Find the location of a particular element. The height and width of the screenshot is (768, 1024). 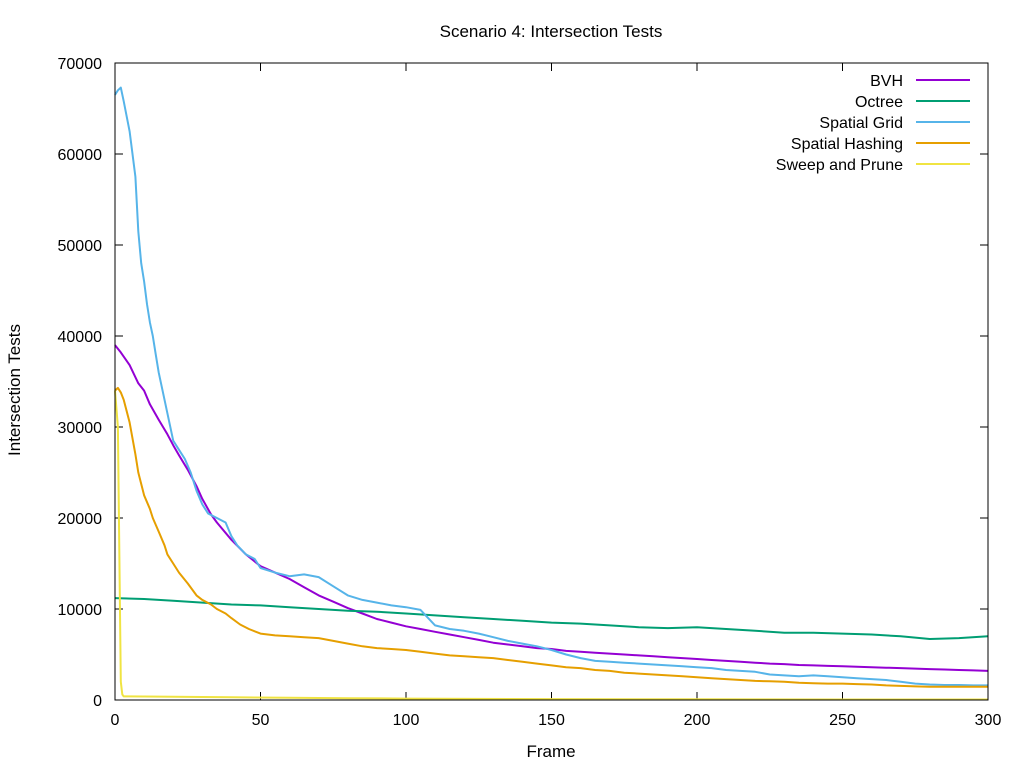

x-tick-label: 200 is located at coordinates (697, 720).